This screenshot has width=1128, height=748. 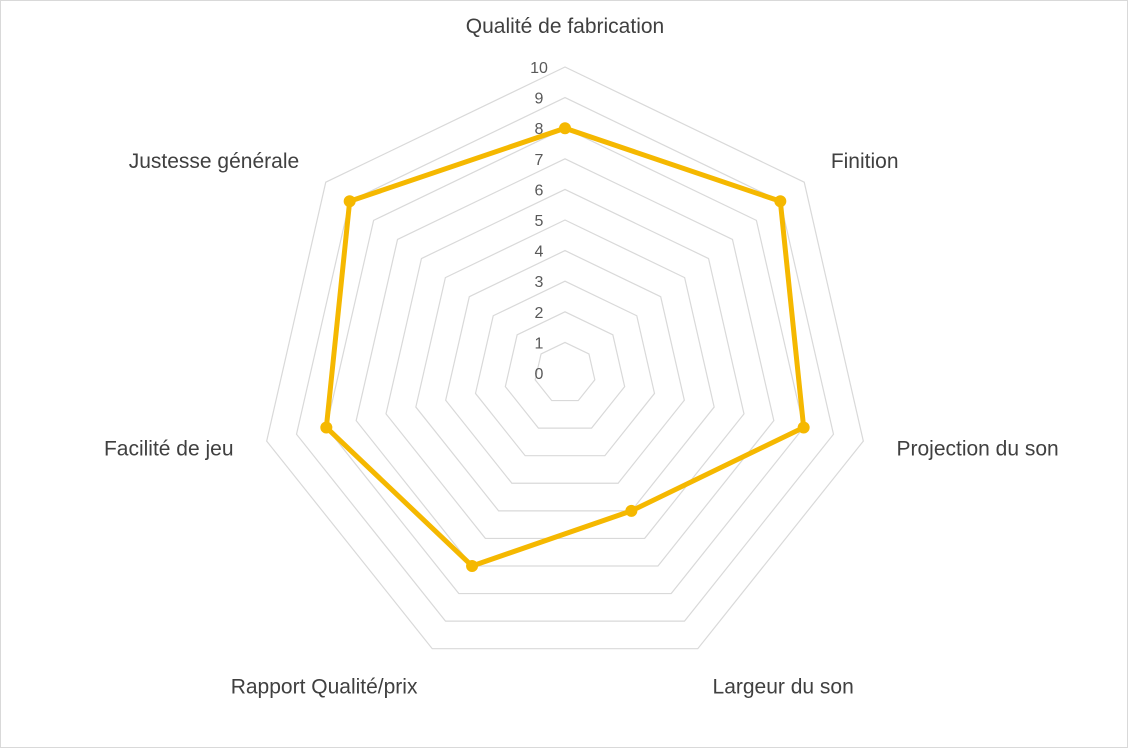 I want to click on tick-labels: 0 1 2 3 4 5 6 7 8 9 10, so click(x=539, y=221).